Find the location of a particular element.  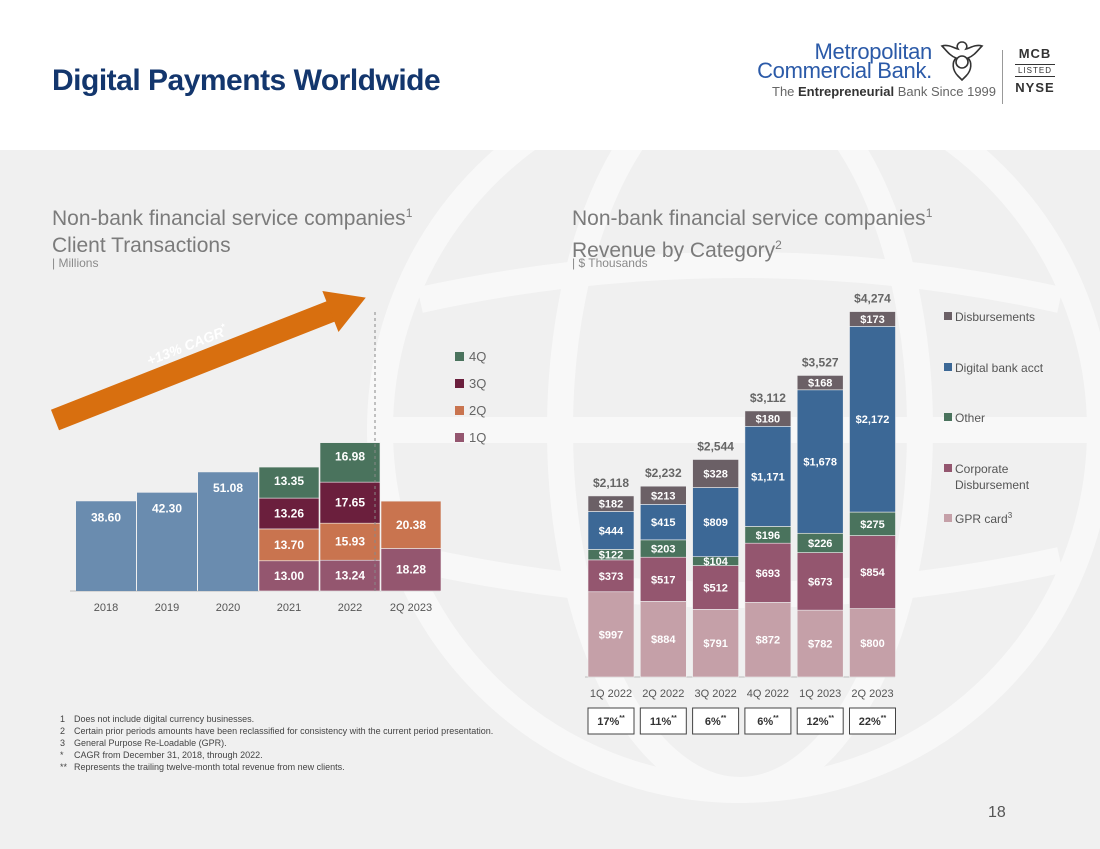

bar-disbursements-1q-2022 is located at coordinates (611, 503).